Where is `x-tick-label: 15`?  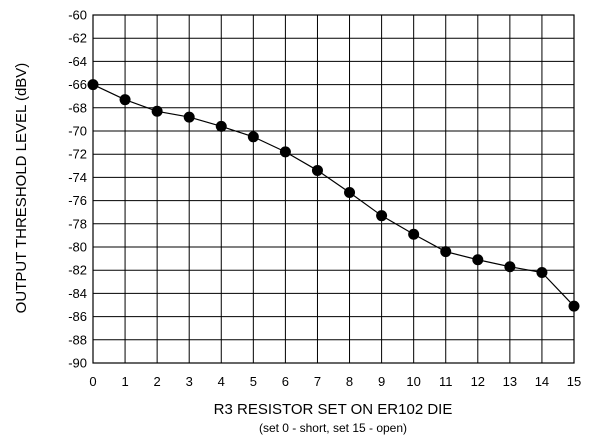 x-tick-label: 15 is located at coordinates (574, 381).